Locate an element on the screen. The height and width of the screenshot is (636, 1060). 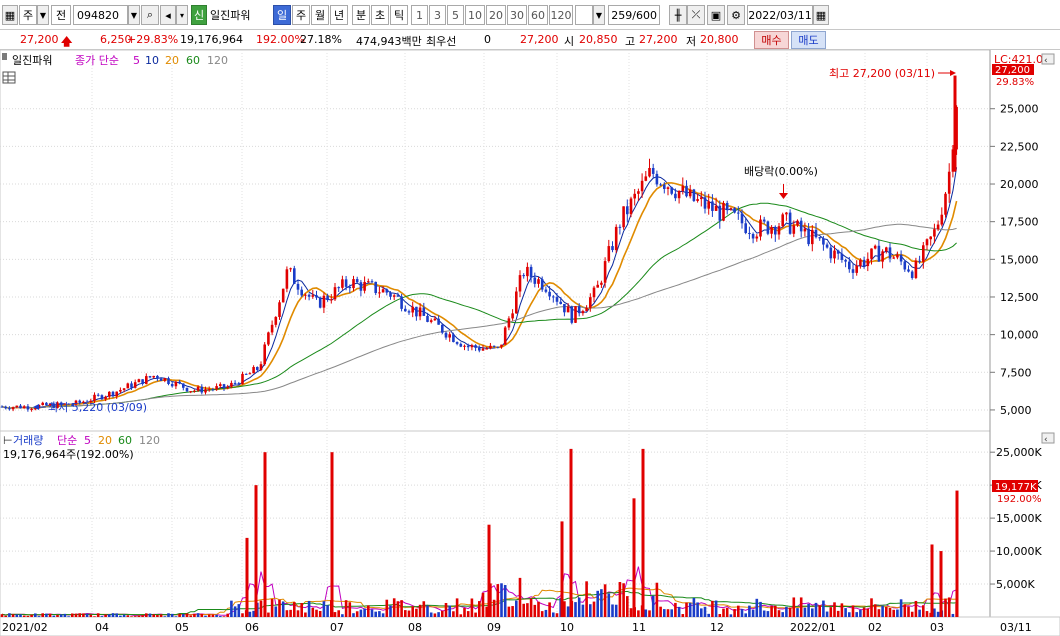
date-input: 2022/03/11 is located at coordinates (780, 15).